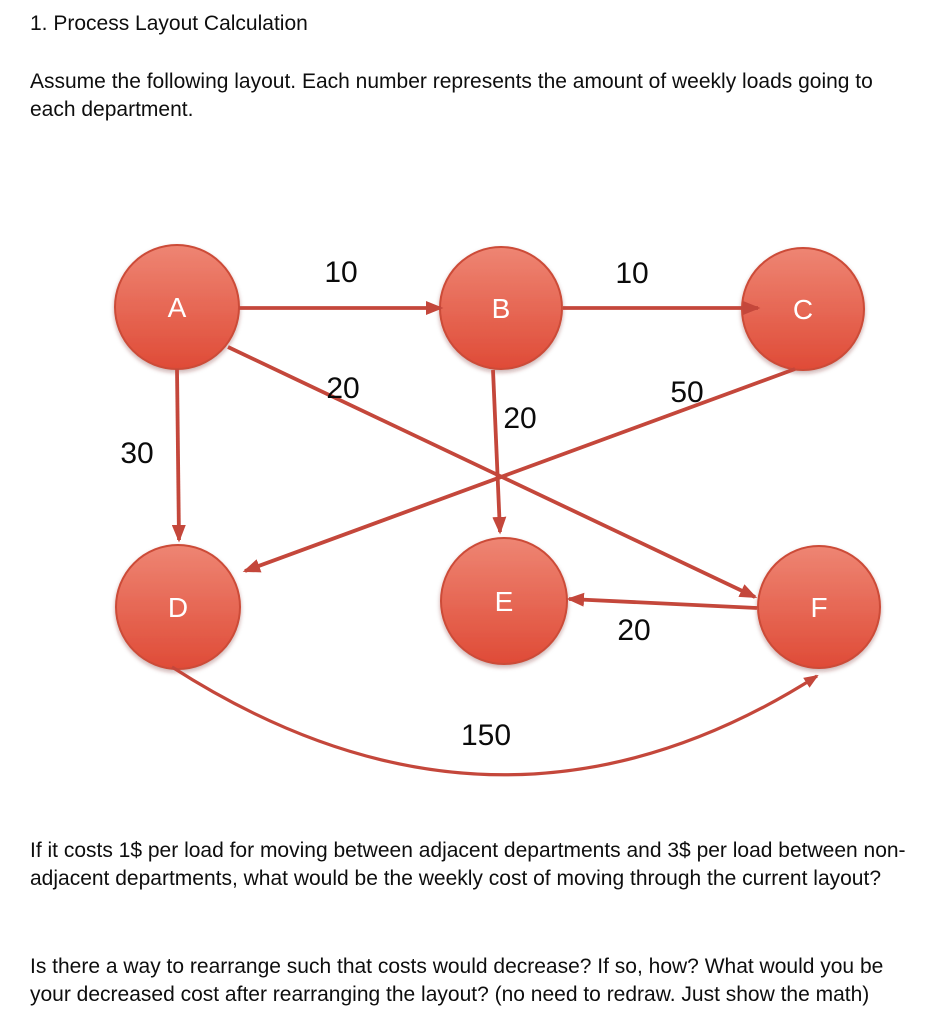  Describe the element at coordinates (803, 309) in the screenshot. I see `node-C-label: C` at that location.